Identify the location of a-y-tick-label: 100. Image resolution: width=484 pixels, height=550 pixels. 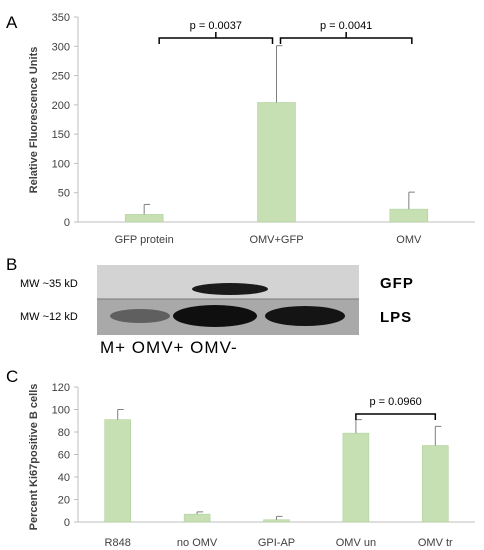
(61, 164).